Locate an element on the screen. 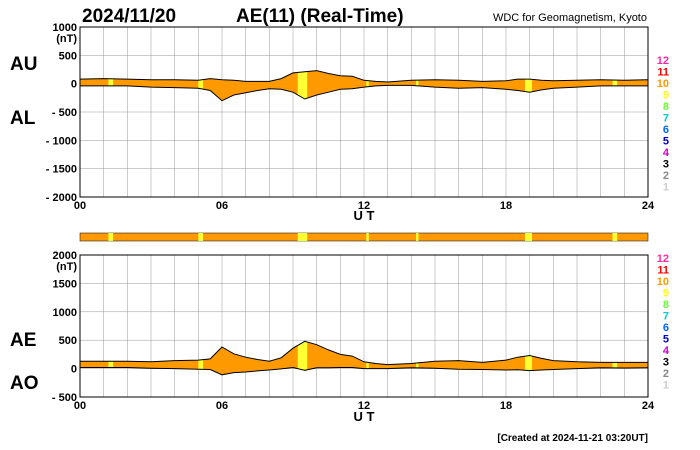 The width and height of the screenshot is (700, 450). series-line-al is located at coordinates (364, 93).